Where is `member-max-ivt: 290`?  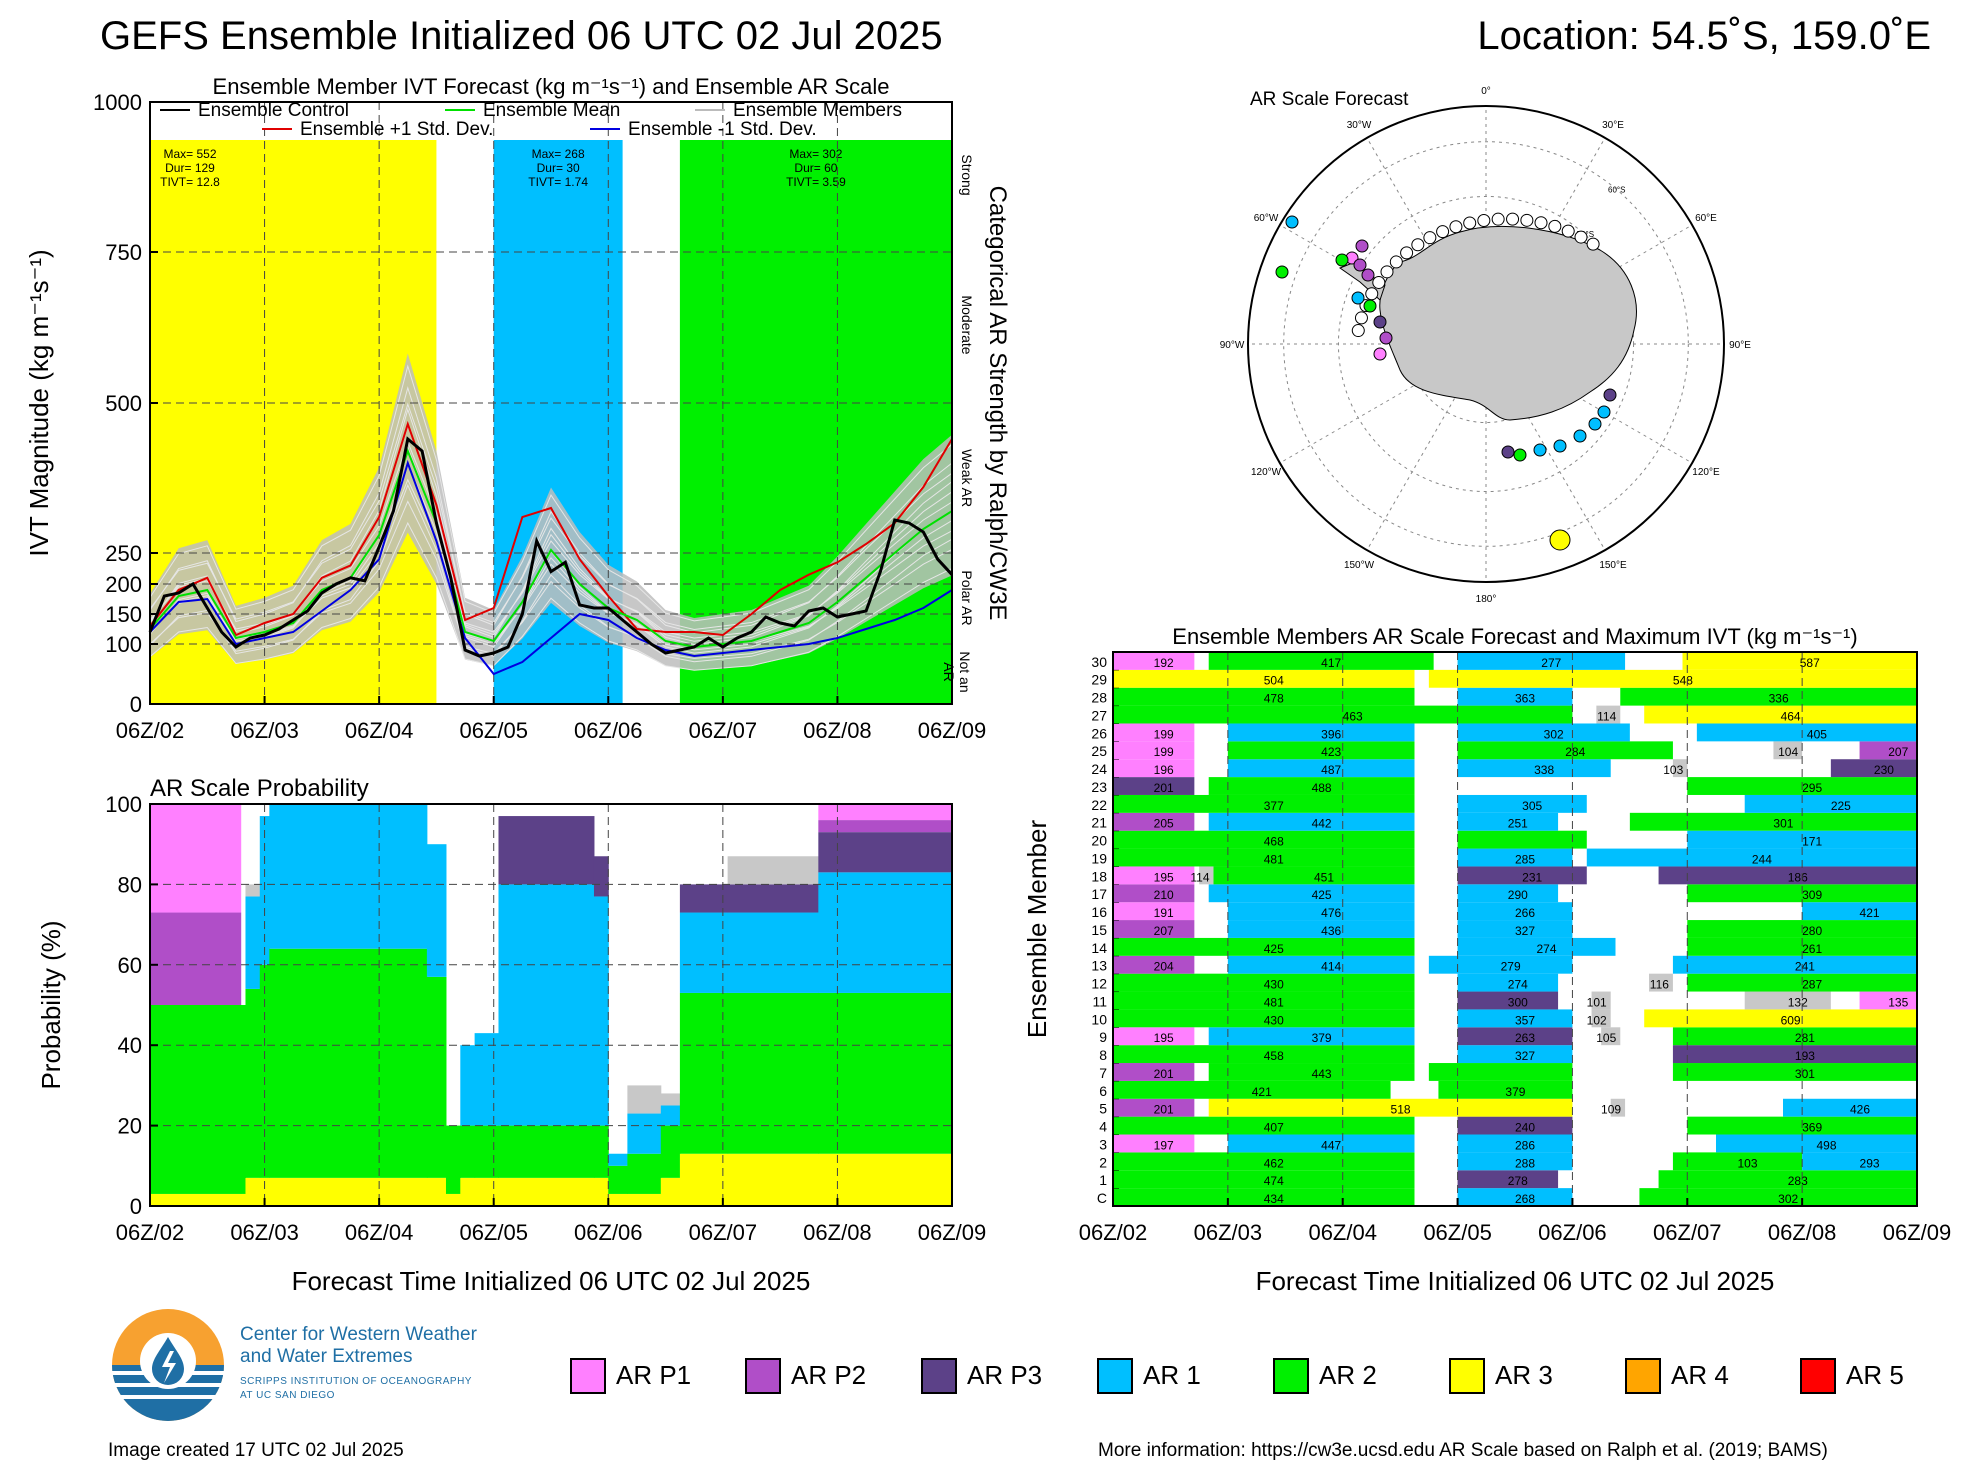
member-max-ivt: 290 is located at coordinates (1518, 895).